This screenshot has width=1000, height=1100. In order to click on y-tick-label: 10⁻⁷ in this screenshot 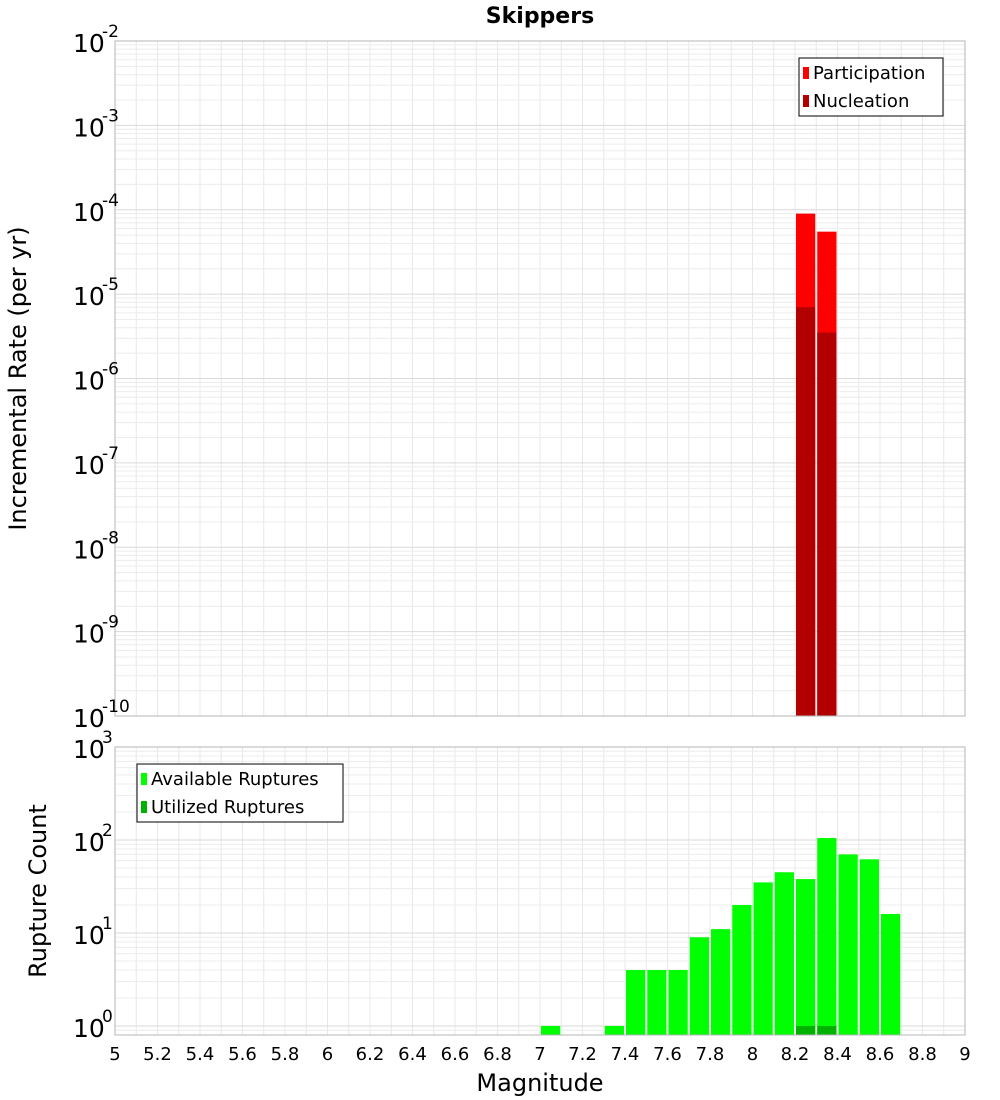, I will do `click(96, 462)`.